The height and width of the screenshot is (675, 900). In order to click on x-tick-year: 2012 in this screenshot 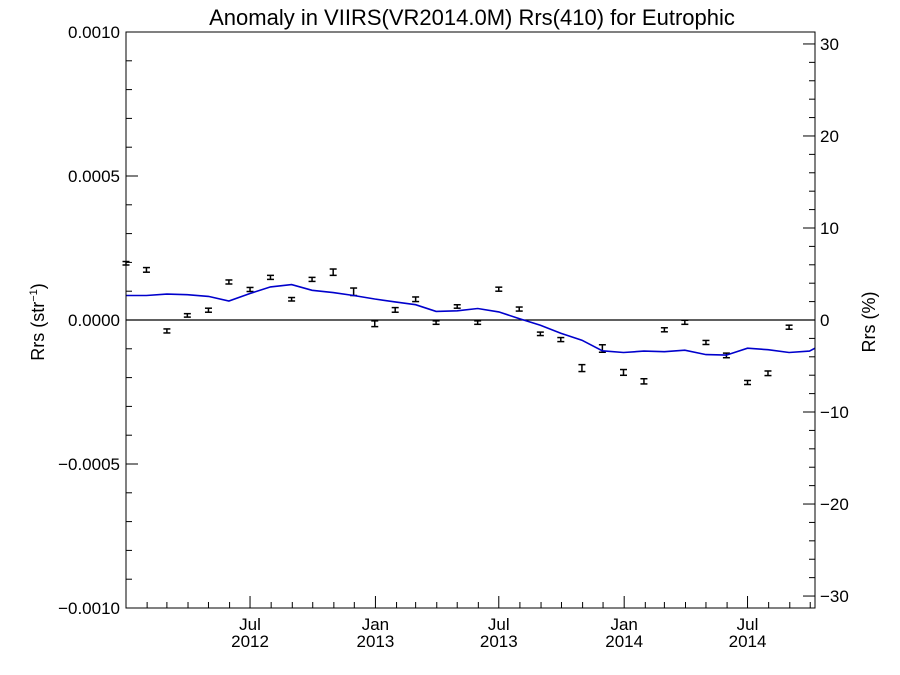, I will do `click(250, 641)`.